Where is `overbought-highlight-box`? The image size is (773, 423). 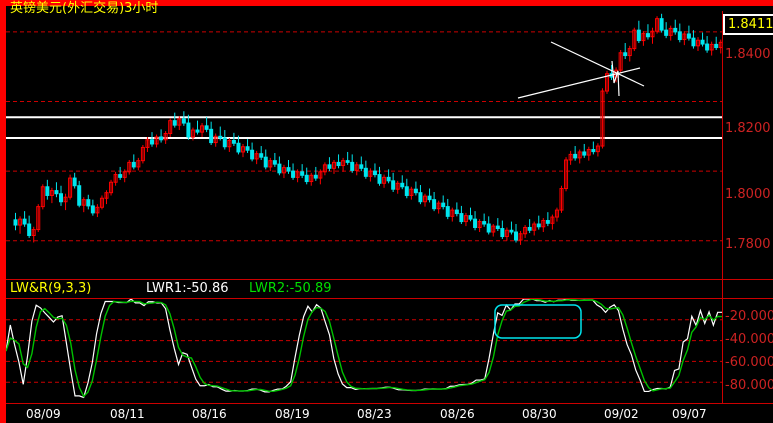
overbought-highlight-box is located at coordinates (538, 321).